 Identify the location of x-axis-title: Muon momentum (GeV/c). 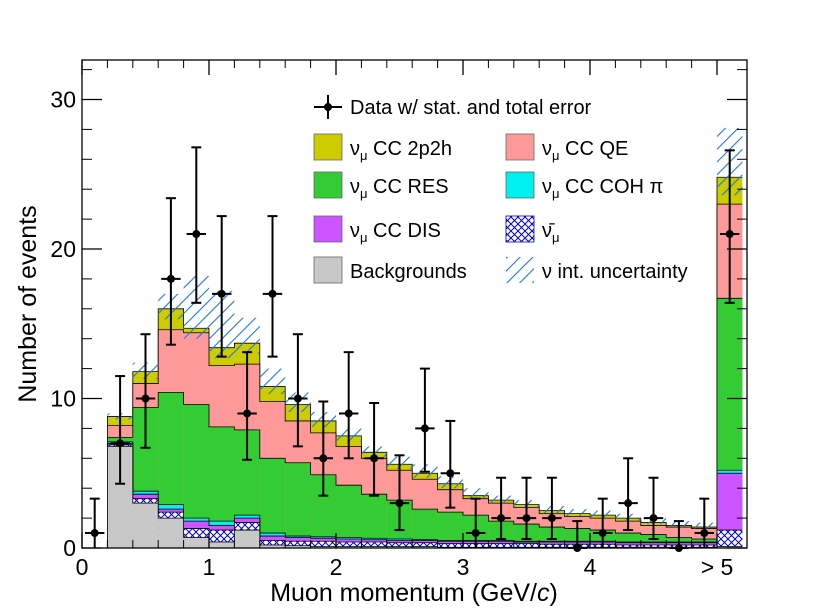
(414, 593).